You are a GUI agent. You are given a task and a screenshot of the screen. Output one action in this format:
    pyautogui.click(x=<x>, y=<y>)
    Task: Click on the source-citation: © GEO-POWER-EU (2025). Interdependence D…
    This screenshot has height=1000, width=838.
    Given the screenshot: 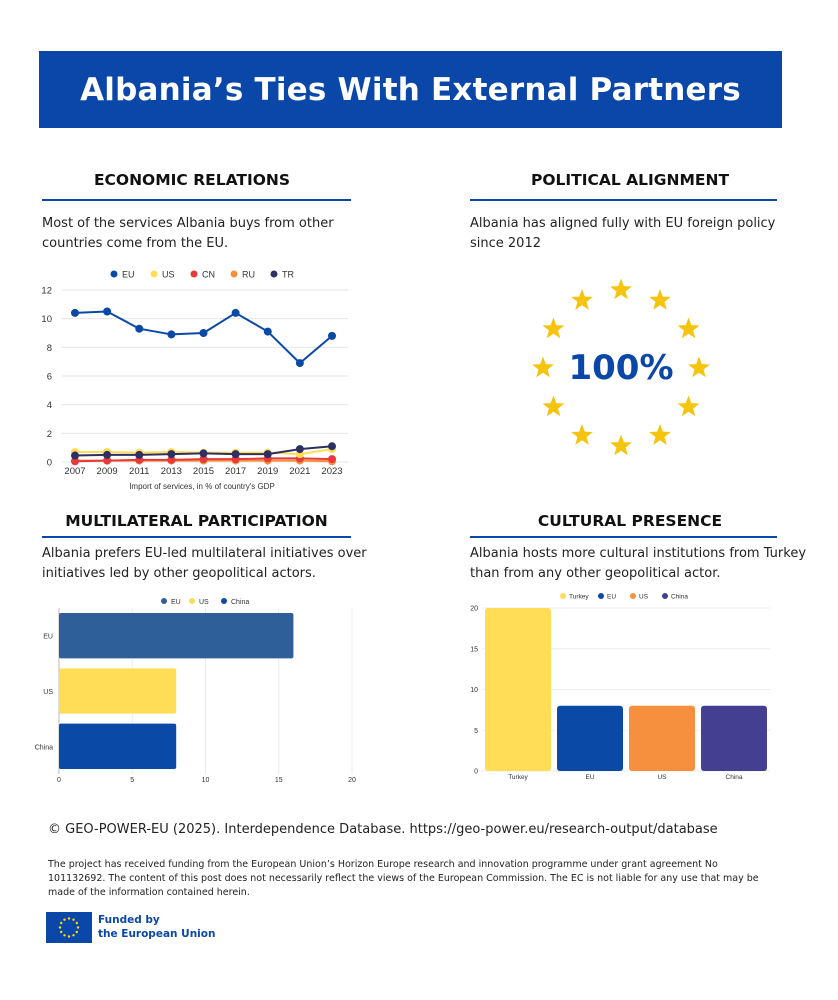 What is the action you would take?
    pyautogui.click(x=383, y=829)
    